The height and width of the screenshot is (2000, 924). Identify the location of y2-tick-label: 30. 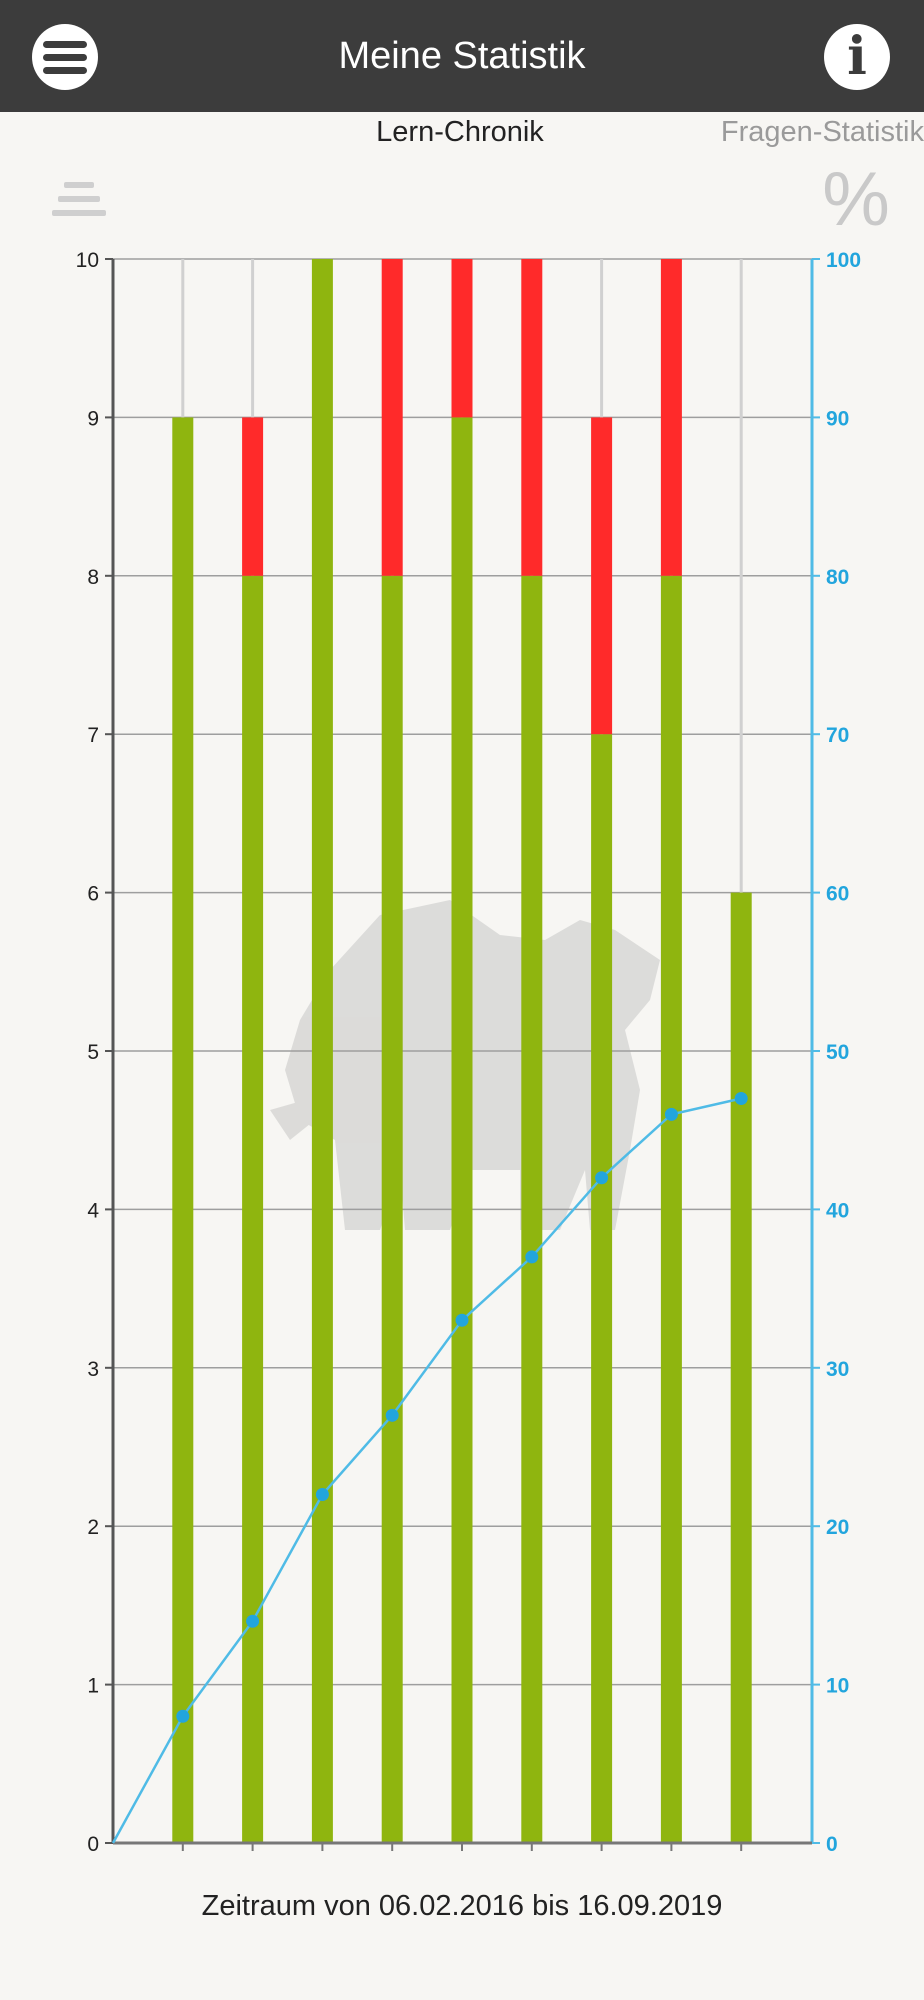
(837, 1369).